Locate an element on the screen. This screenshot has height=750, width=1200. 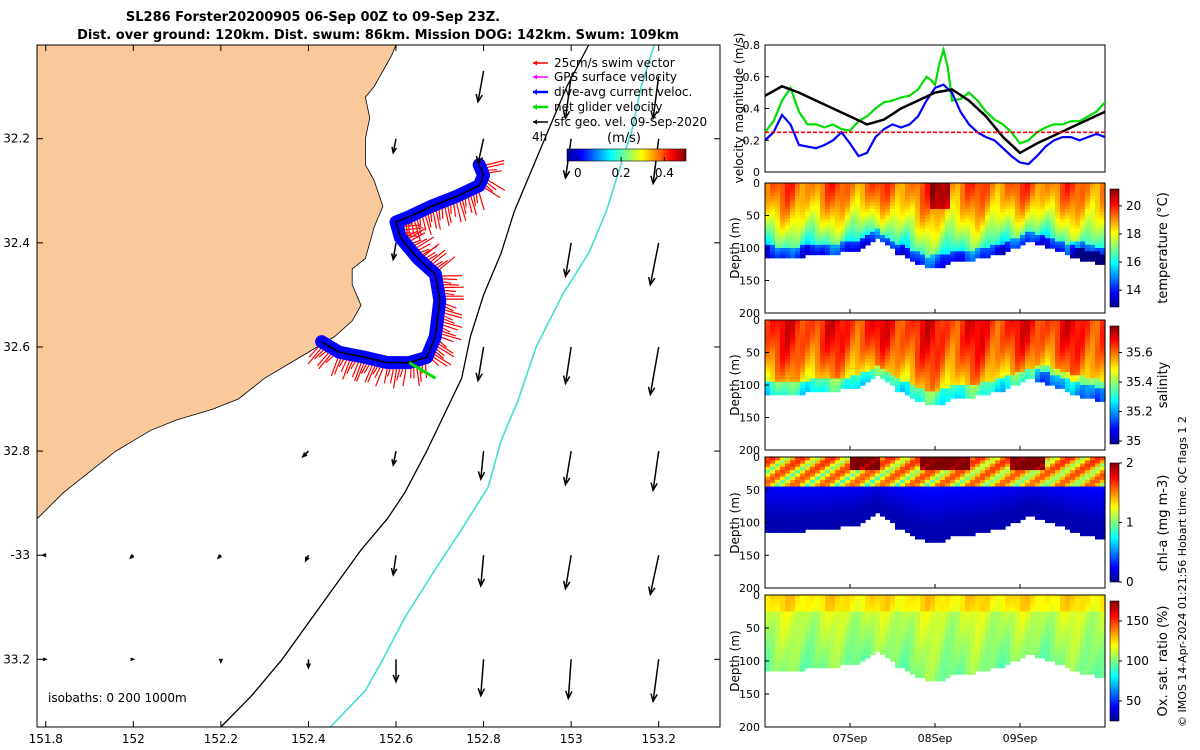
legend-gps-arrowhead is located at coordinates (535, 77).